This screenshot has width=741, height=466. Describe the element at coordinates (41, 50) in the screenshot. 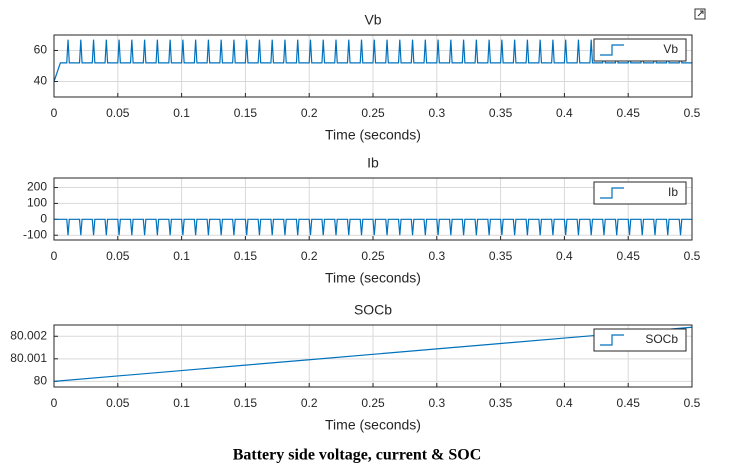

I see `y-tick-label: 60` at that location.